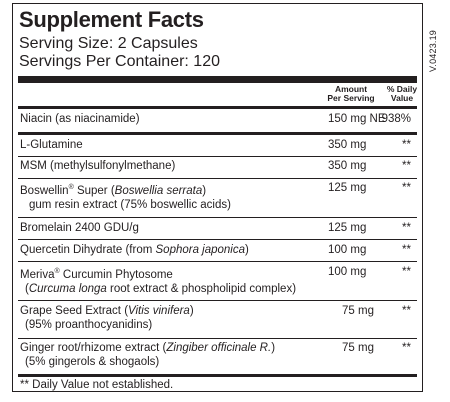 The height and width of the screenshot is (402, 450). Describe the element at coordinates (357, 119) in the screenshot. I see `nutrient-amount: 150 mg NE` at that location.